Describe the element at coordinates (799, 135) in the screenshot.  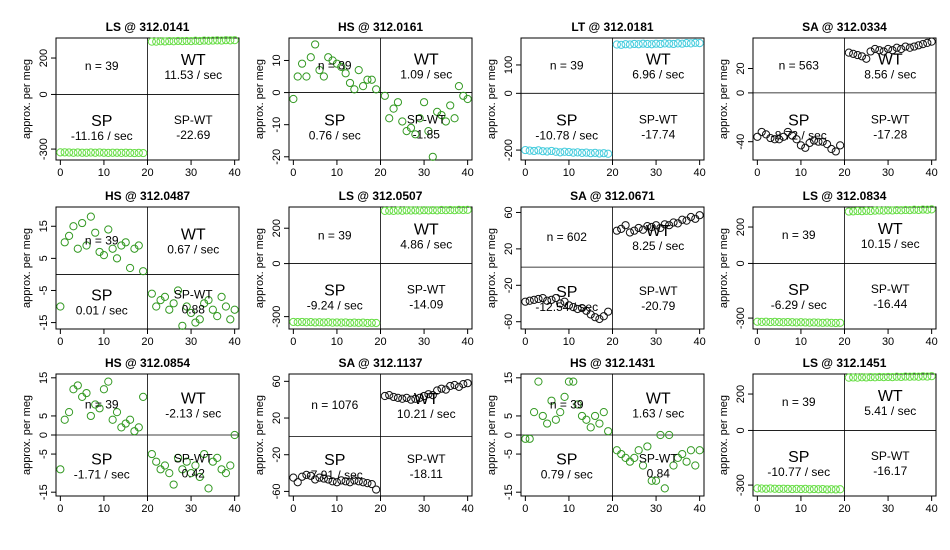
I see `sp-rate: -8.72 / sec` at that location.